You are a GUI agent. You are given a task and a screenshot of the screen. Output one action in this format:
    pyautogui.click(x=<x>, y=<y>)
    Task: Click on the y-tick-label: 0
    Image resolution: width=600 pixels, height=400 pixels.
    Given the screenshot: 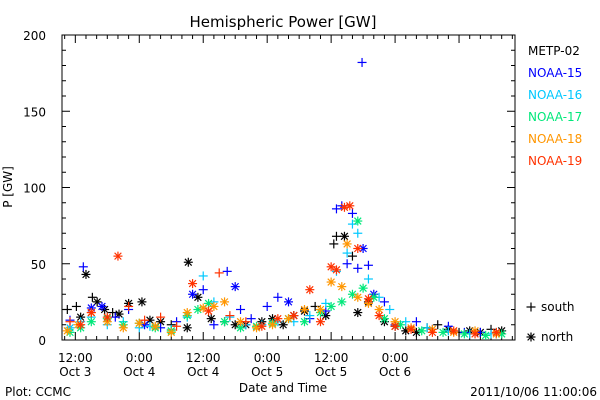 What is the action you would take?
    pyautogui.click(x=42, y=341)
    